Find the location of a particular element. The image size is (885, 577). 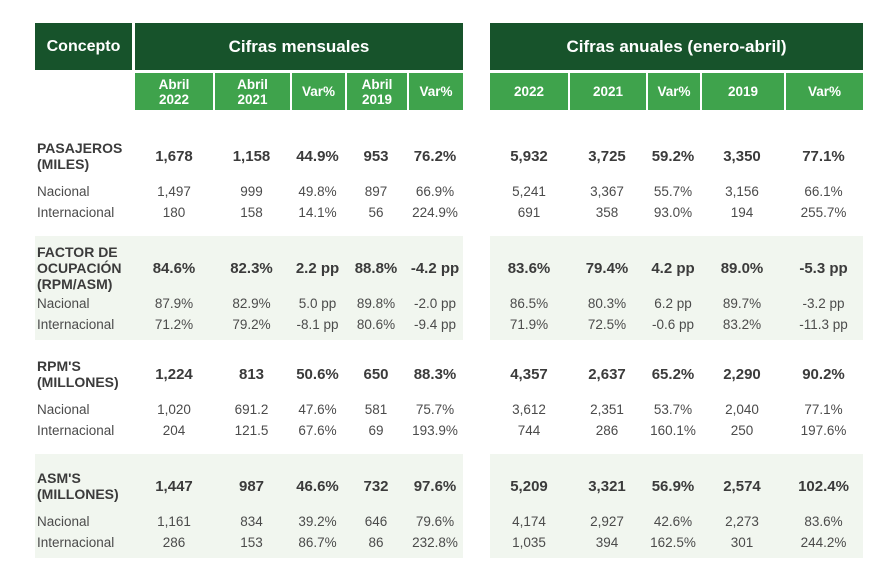

value-cell: 3,725 is located at coordinates (607, 156).